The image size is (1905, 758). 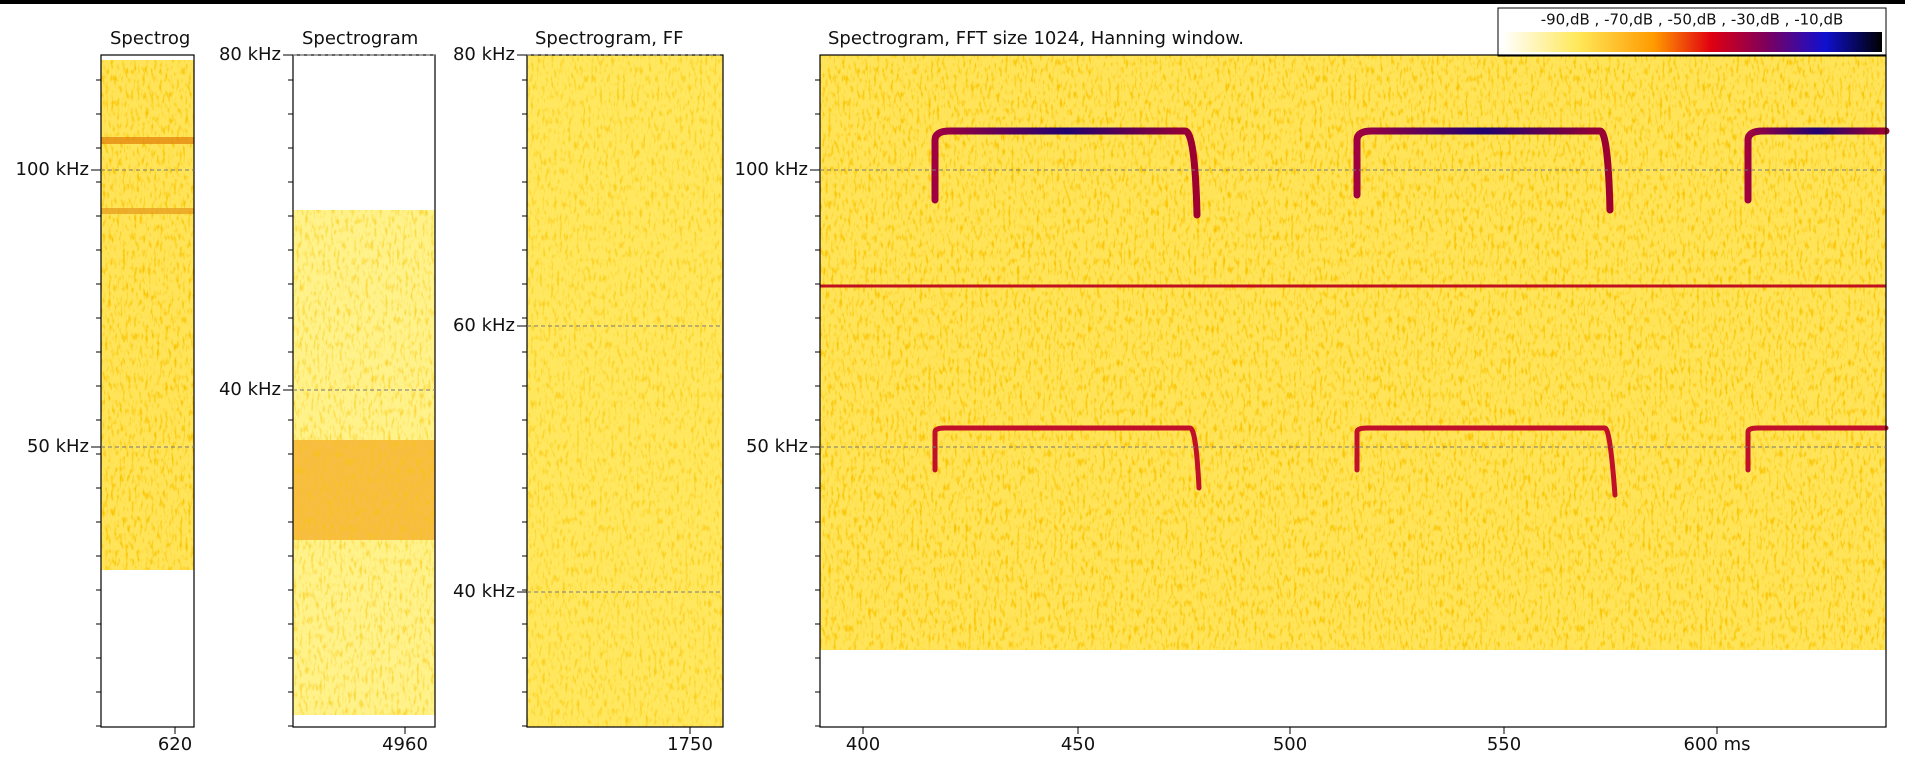 What do you see at coordinates (360, 38) in the screenshot?
I see `panel-title: Spectrogram` at bounding box center [360, 38].